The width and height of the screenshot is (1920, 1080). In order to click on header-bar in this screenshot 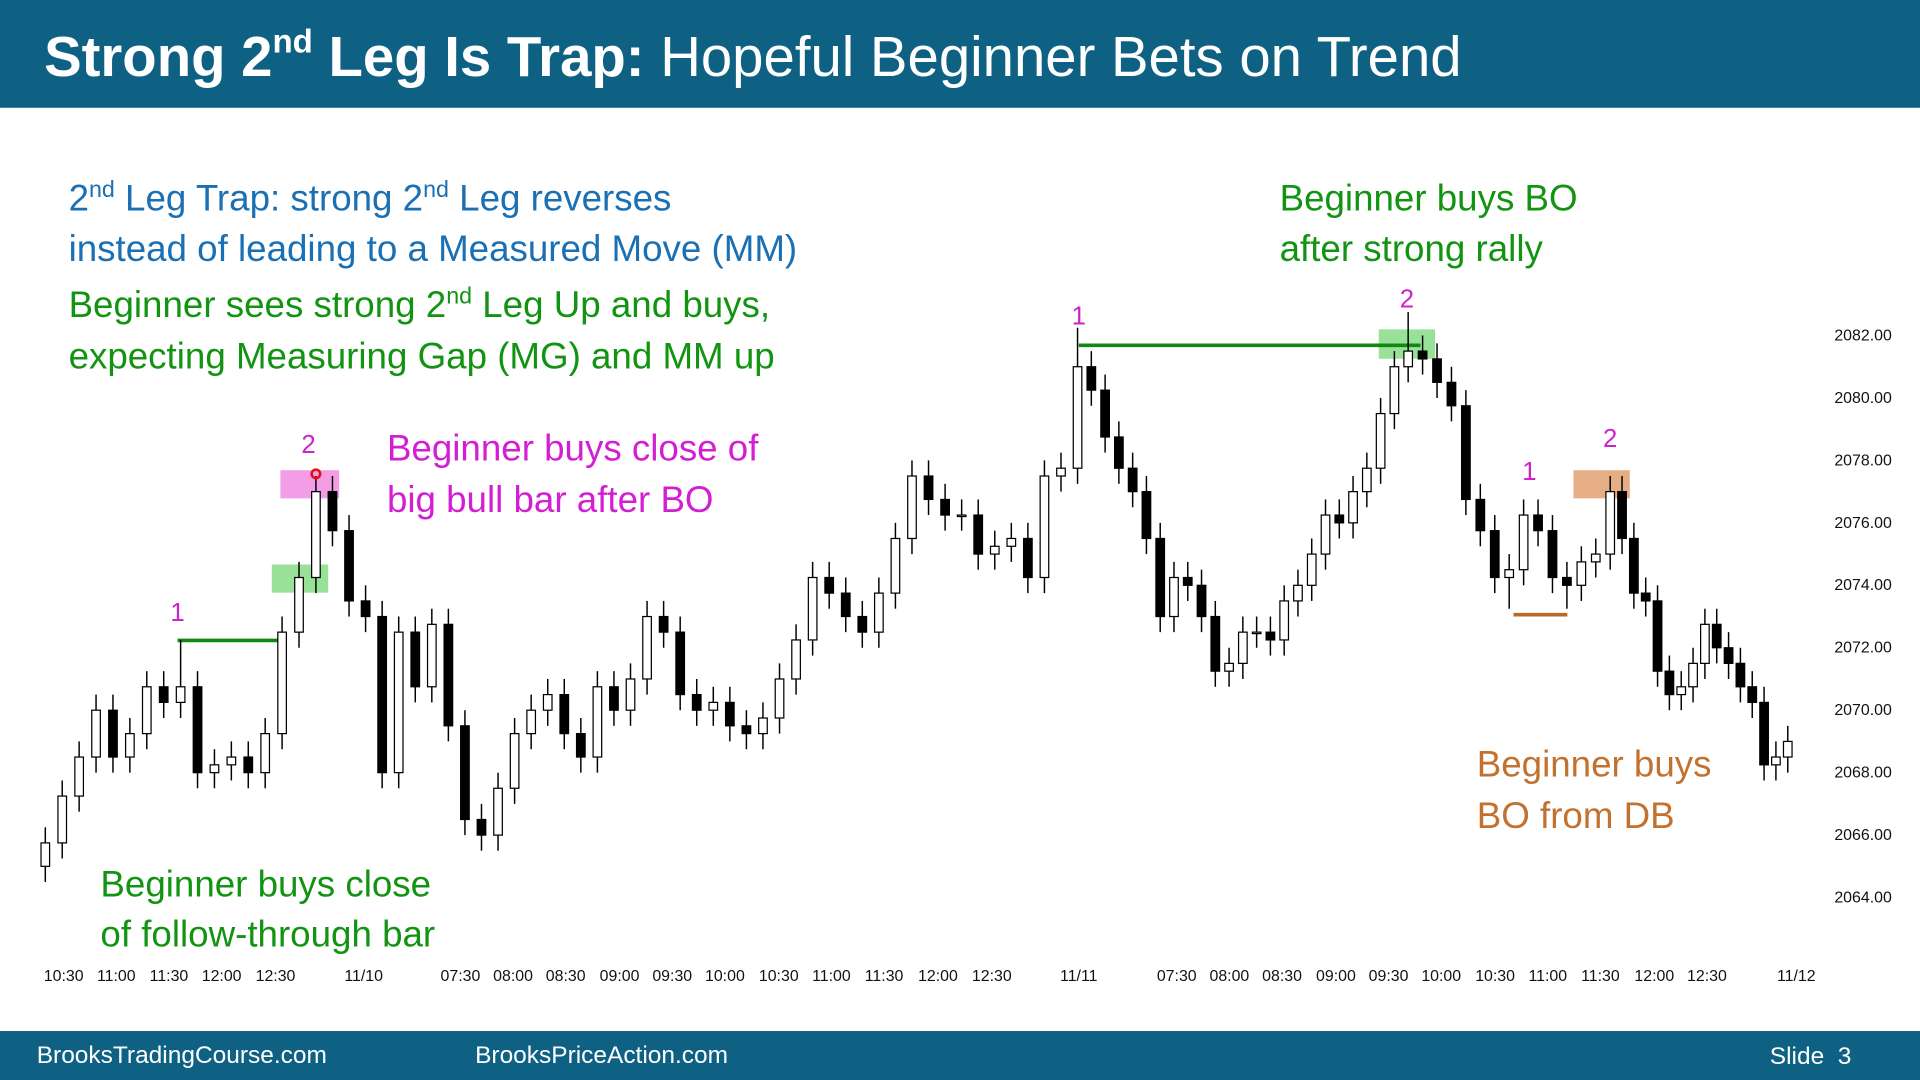, I will do `click(960, 54)`.